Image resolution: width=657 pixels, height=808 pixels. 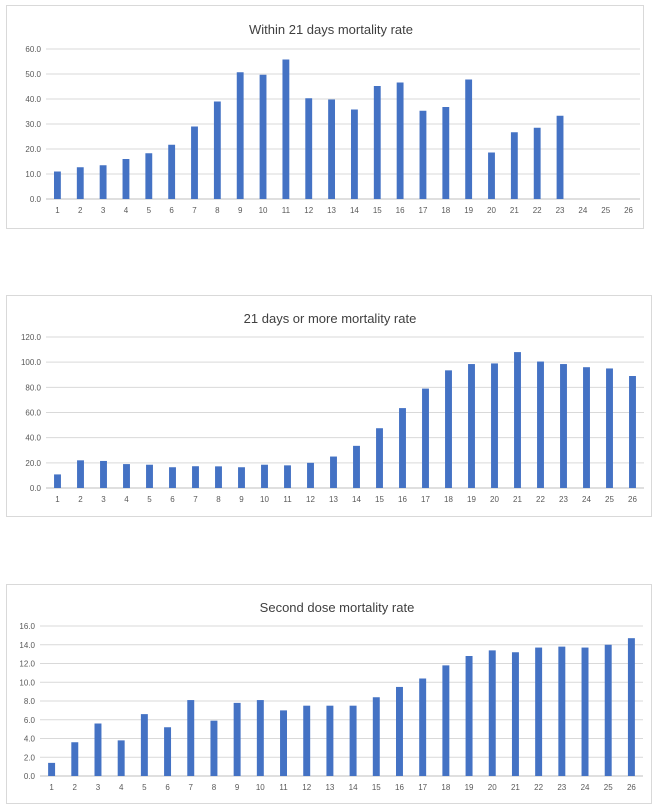 I want to click on y-tick-label: 80.0, so click(x=33, y=387).